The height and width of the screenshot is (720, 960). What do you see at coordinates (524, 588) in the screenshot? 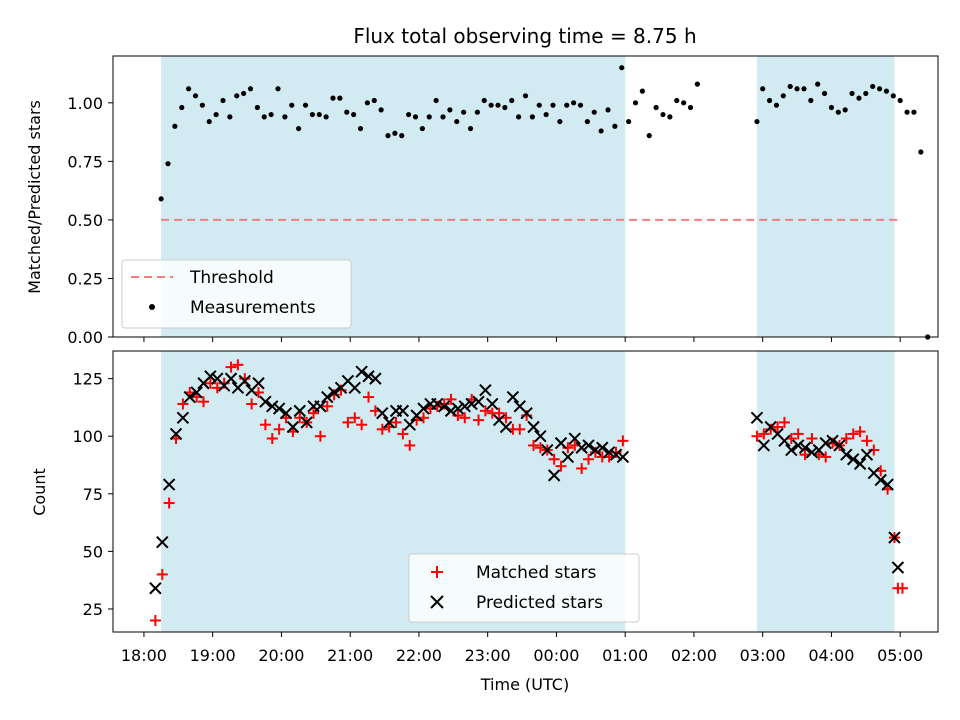
I see `bottom-legend: Matched stars Predicted stars` at bounding box center [524, 588].